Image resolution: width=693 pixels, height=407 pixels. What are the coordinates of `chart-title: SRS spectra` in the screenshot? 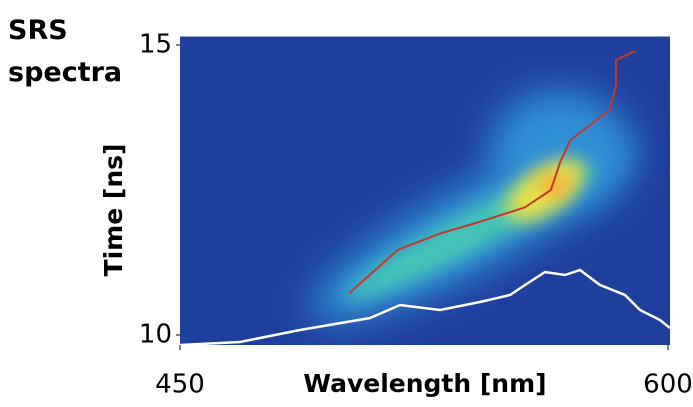 It's located at (65, 51).